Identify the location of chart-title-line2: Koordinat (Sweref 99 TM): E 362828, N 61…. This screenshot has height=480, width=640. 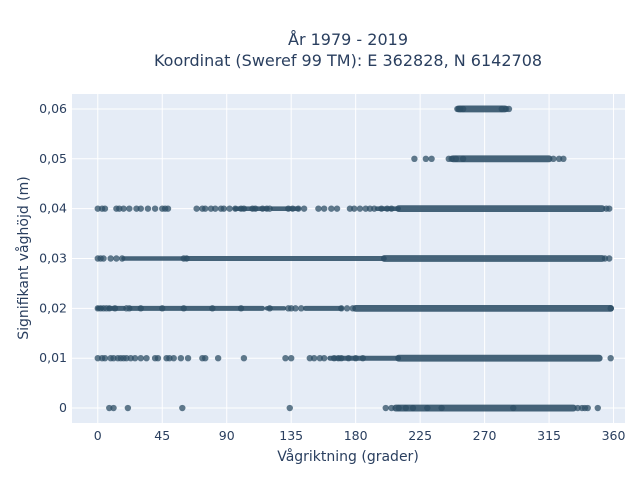
(348, 60).